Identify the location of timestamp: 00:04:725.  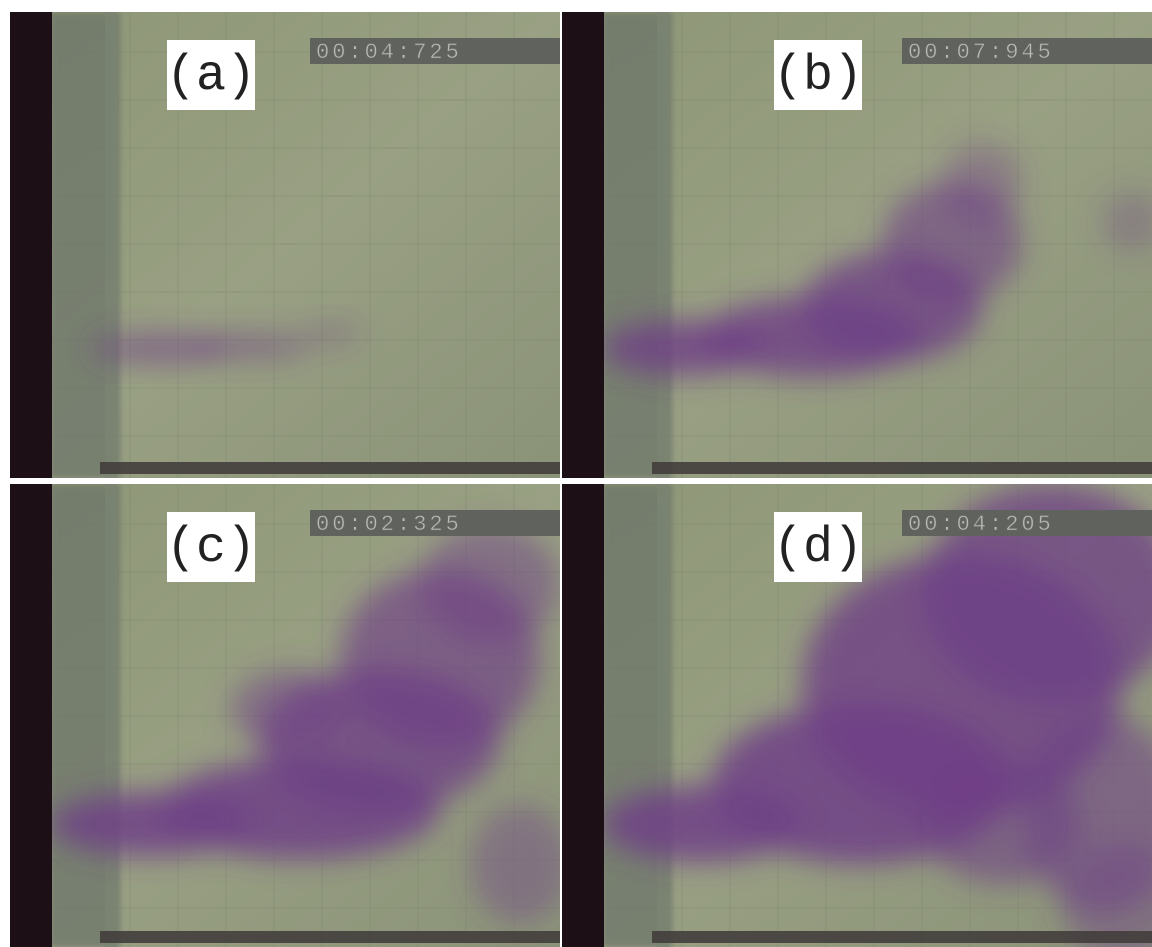
(389, 52).